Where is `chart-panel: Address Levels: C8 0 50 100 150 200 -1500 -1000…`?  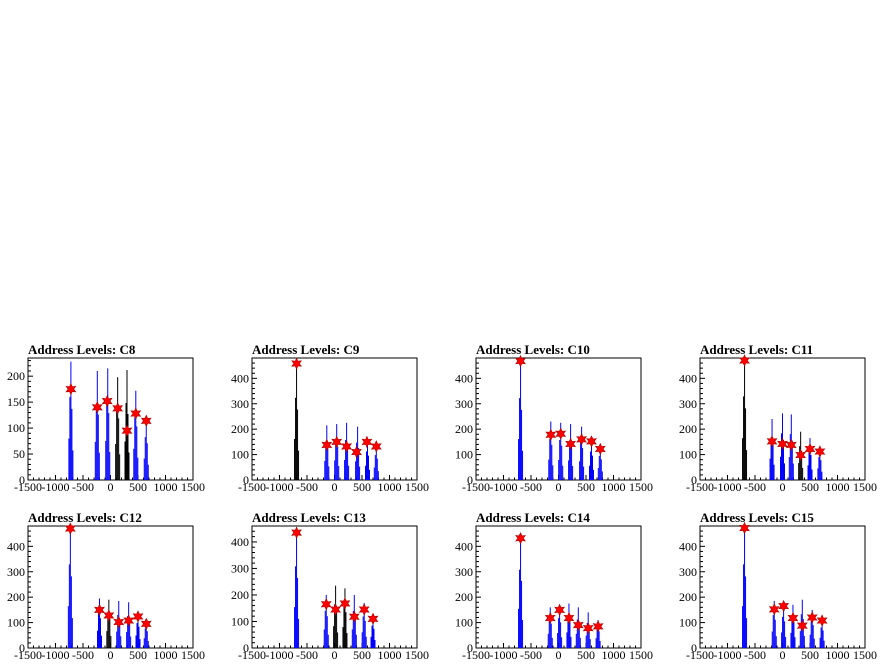 chart-panel: Address Levels: C8 0 50 100 150 200 -1500 -1000… is located at coordinates (106, 418).